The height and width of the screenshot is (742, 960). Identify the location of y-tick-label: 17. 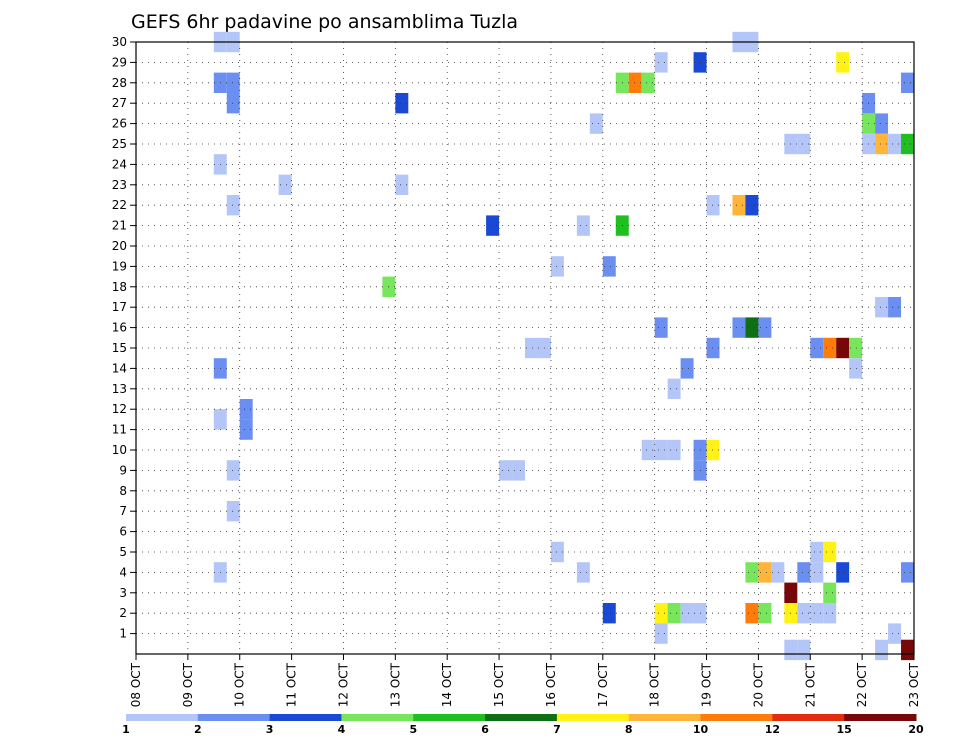
(119, 307).